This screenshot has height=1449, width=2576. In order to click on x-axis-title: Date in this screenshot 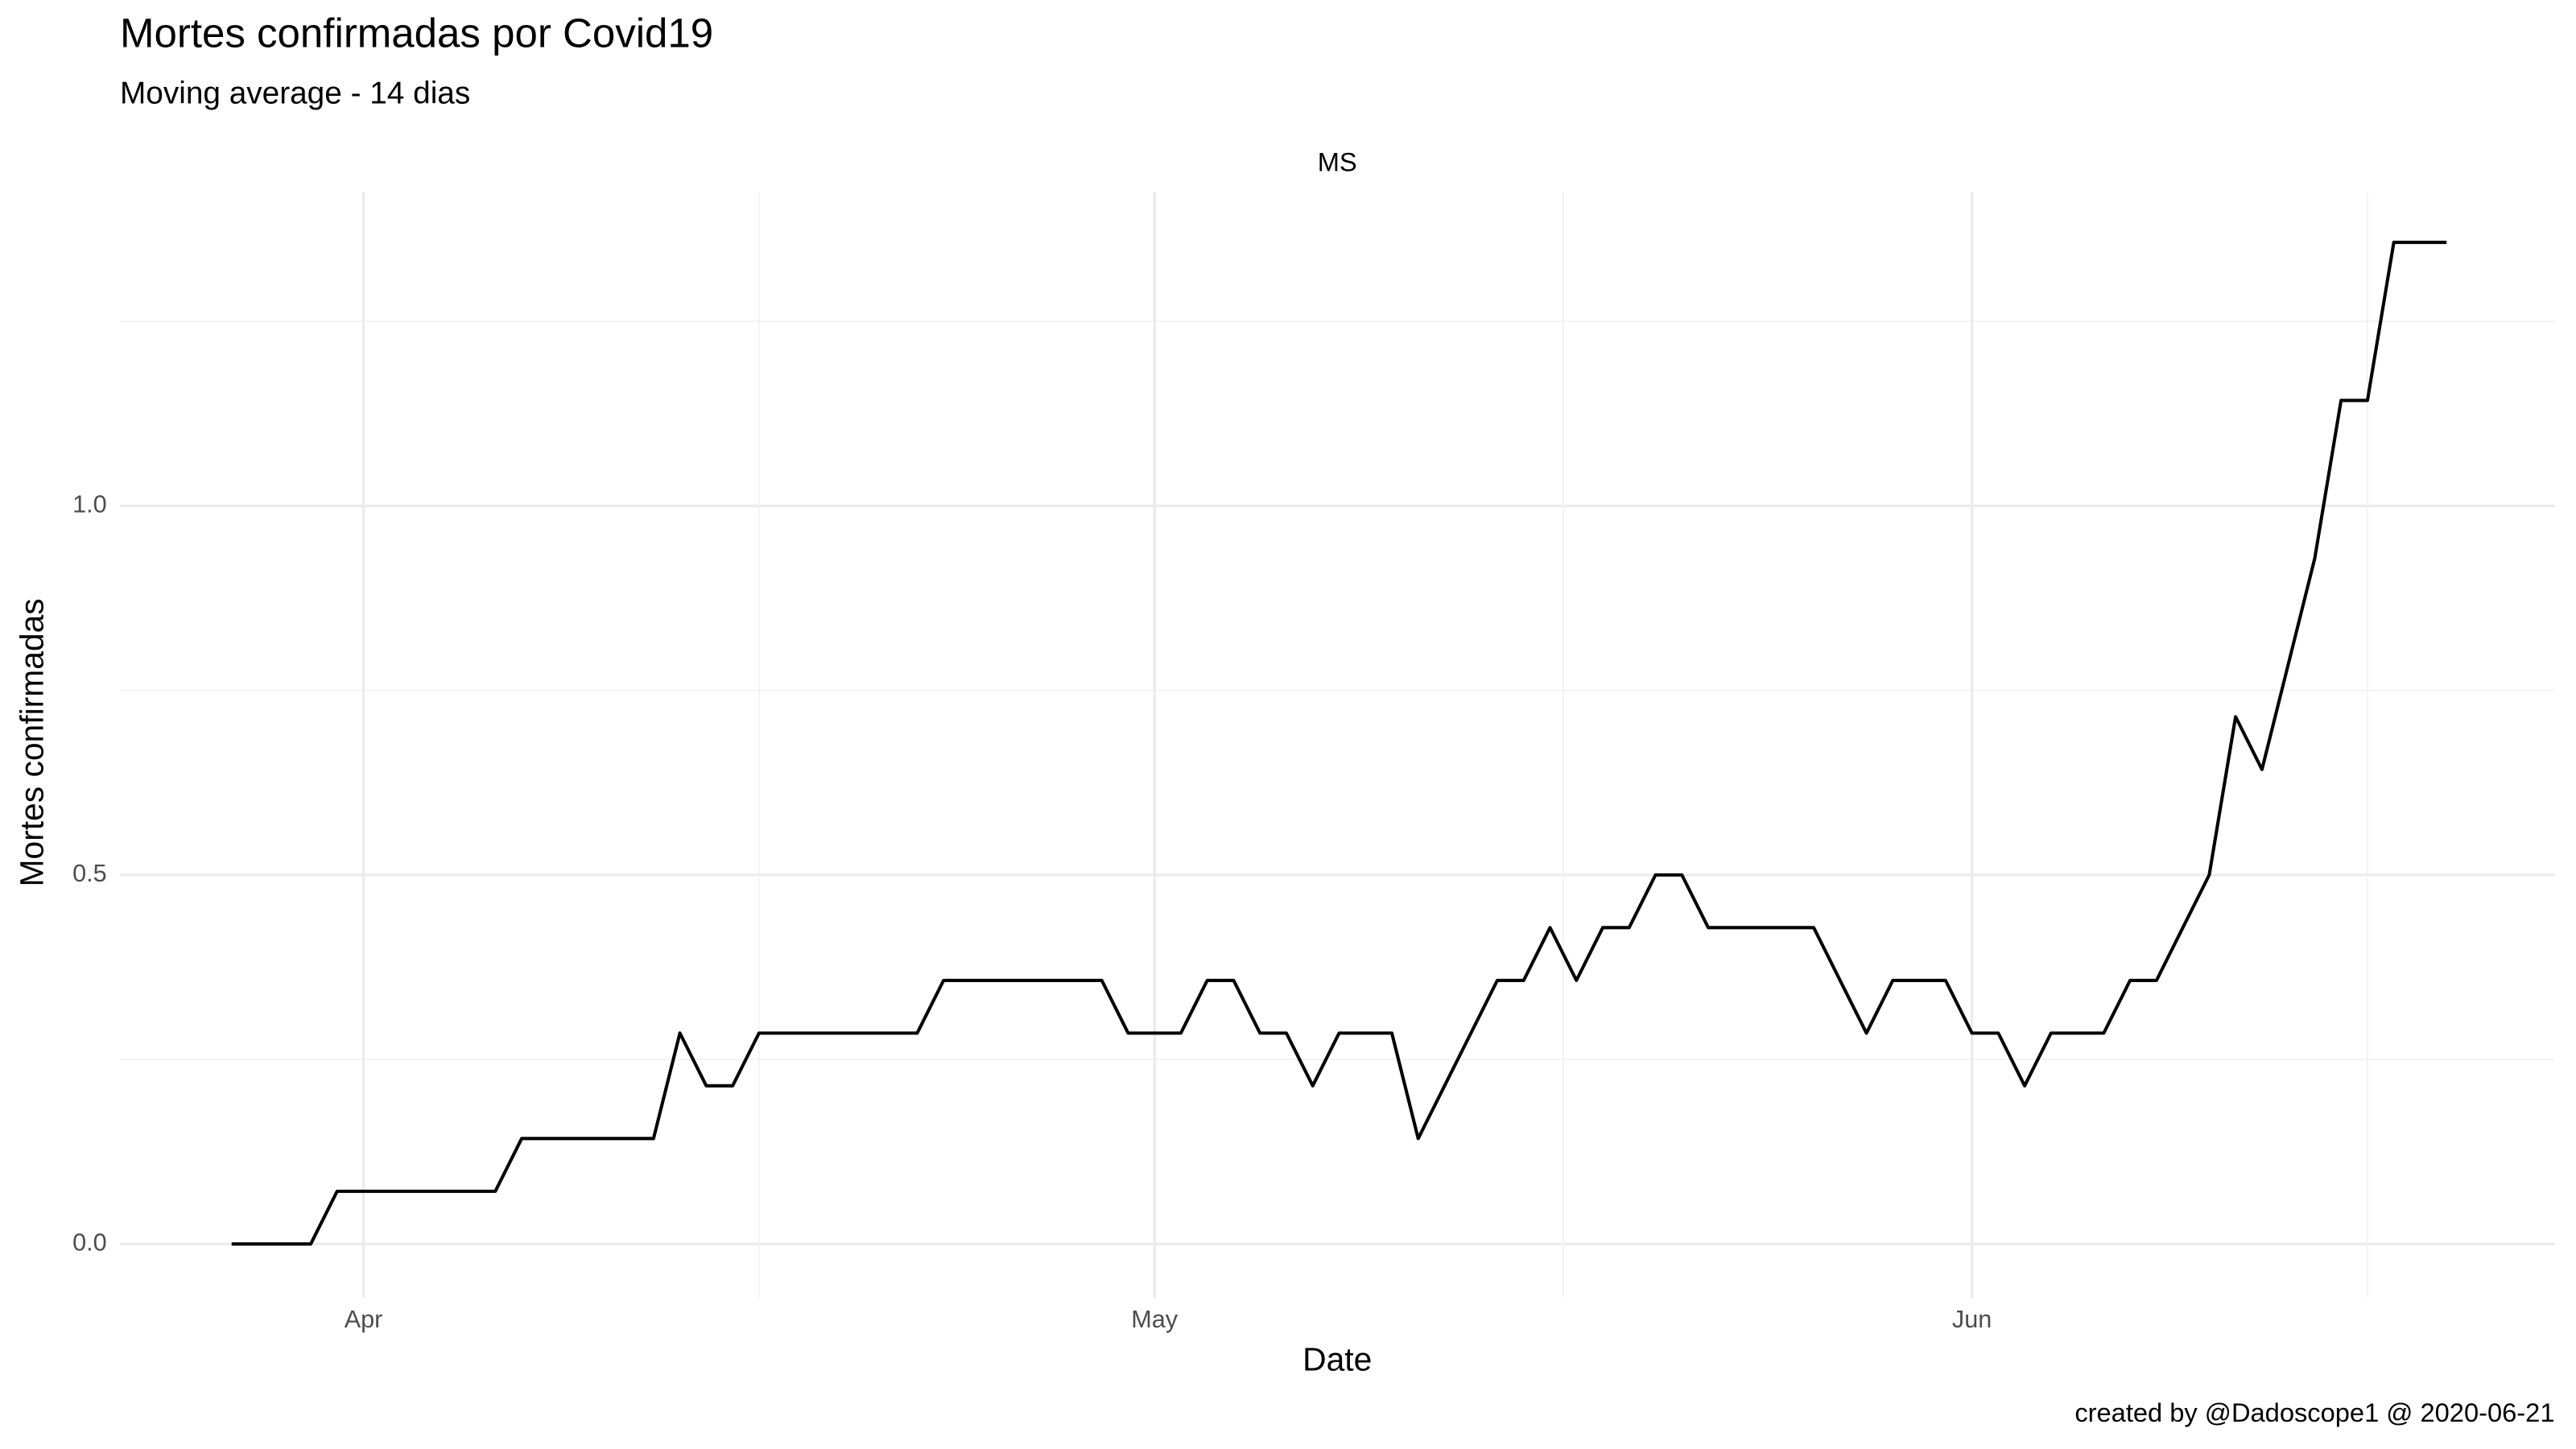, I will do `click(1337, 1359)`.